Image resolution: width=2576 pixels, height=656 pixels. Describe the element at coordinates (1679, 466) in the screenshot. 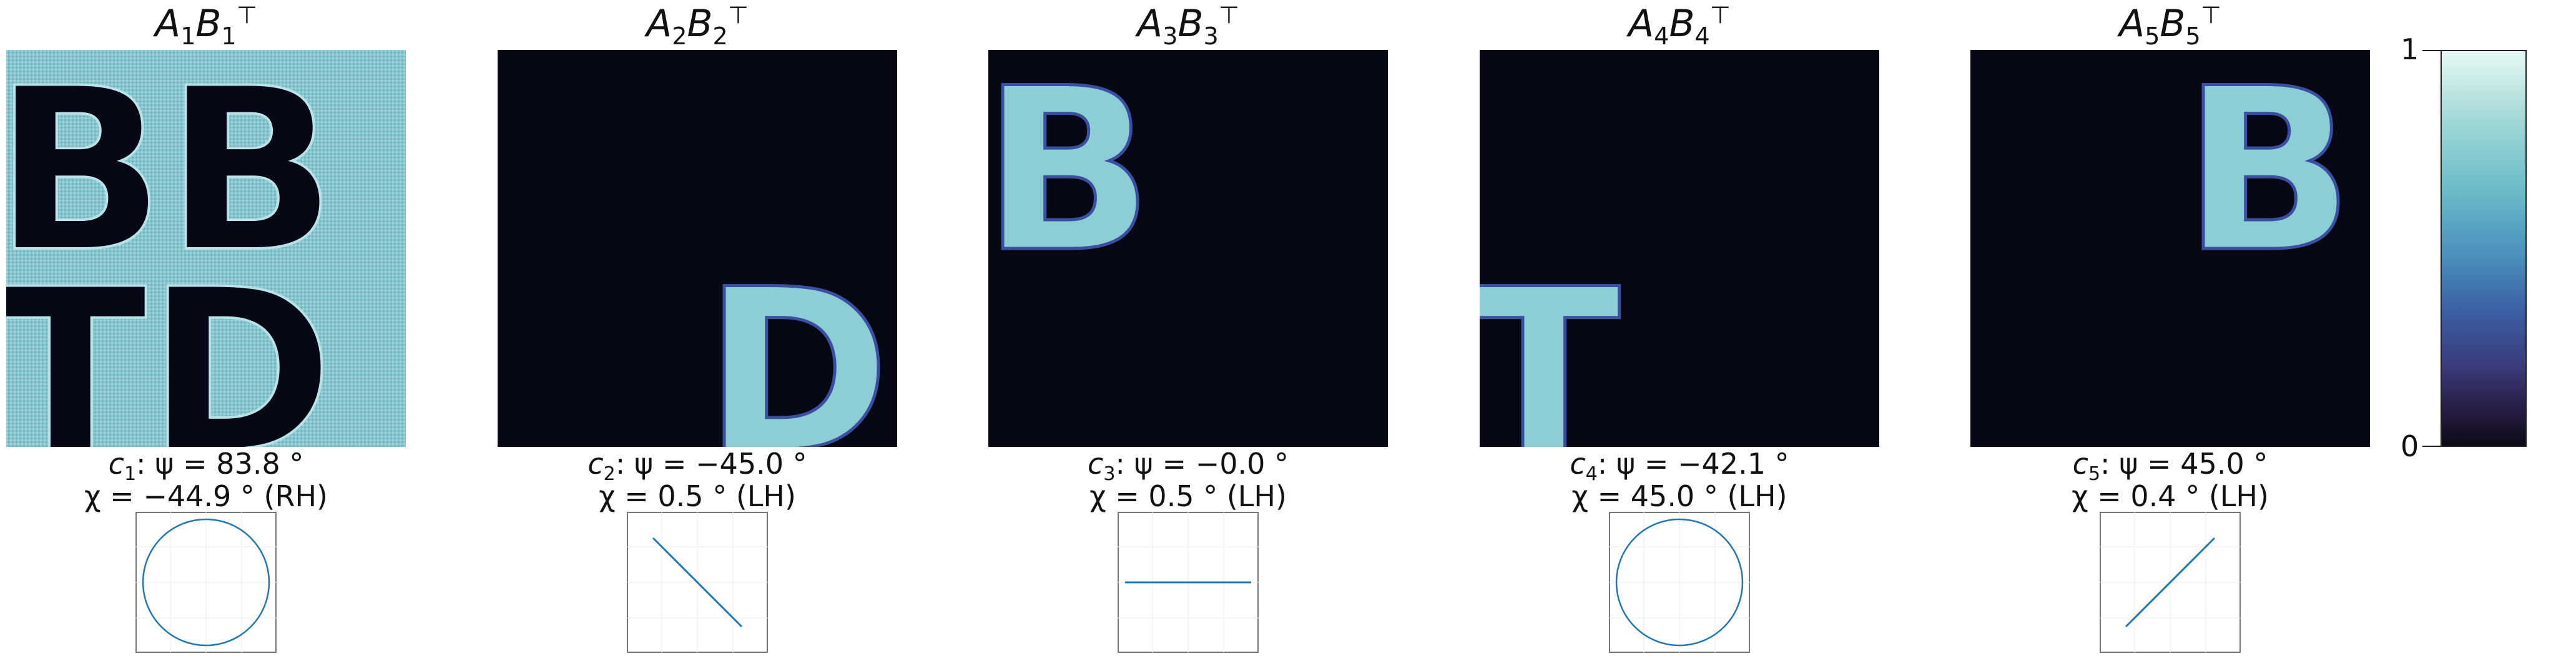

I see `caption-psi: c4: ψ = −42.1 °` at that location.